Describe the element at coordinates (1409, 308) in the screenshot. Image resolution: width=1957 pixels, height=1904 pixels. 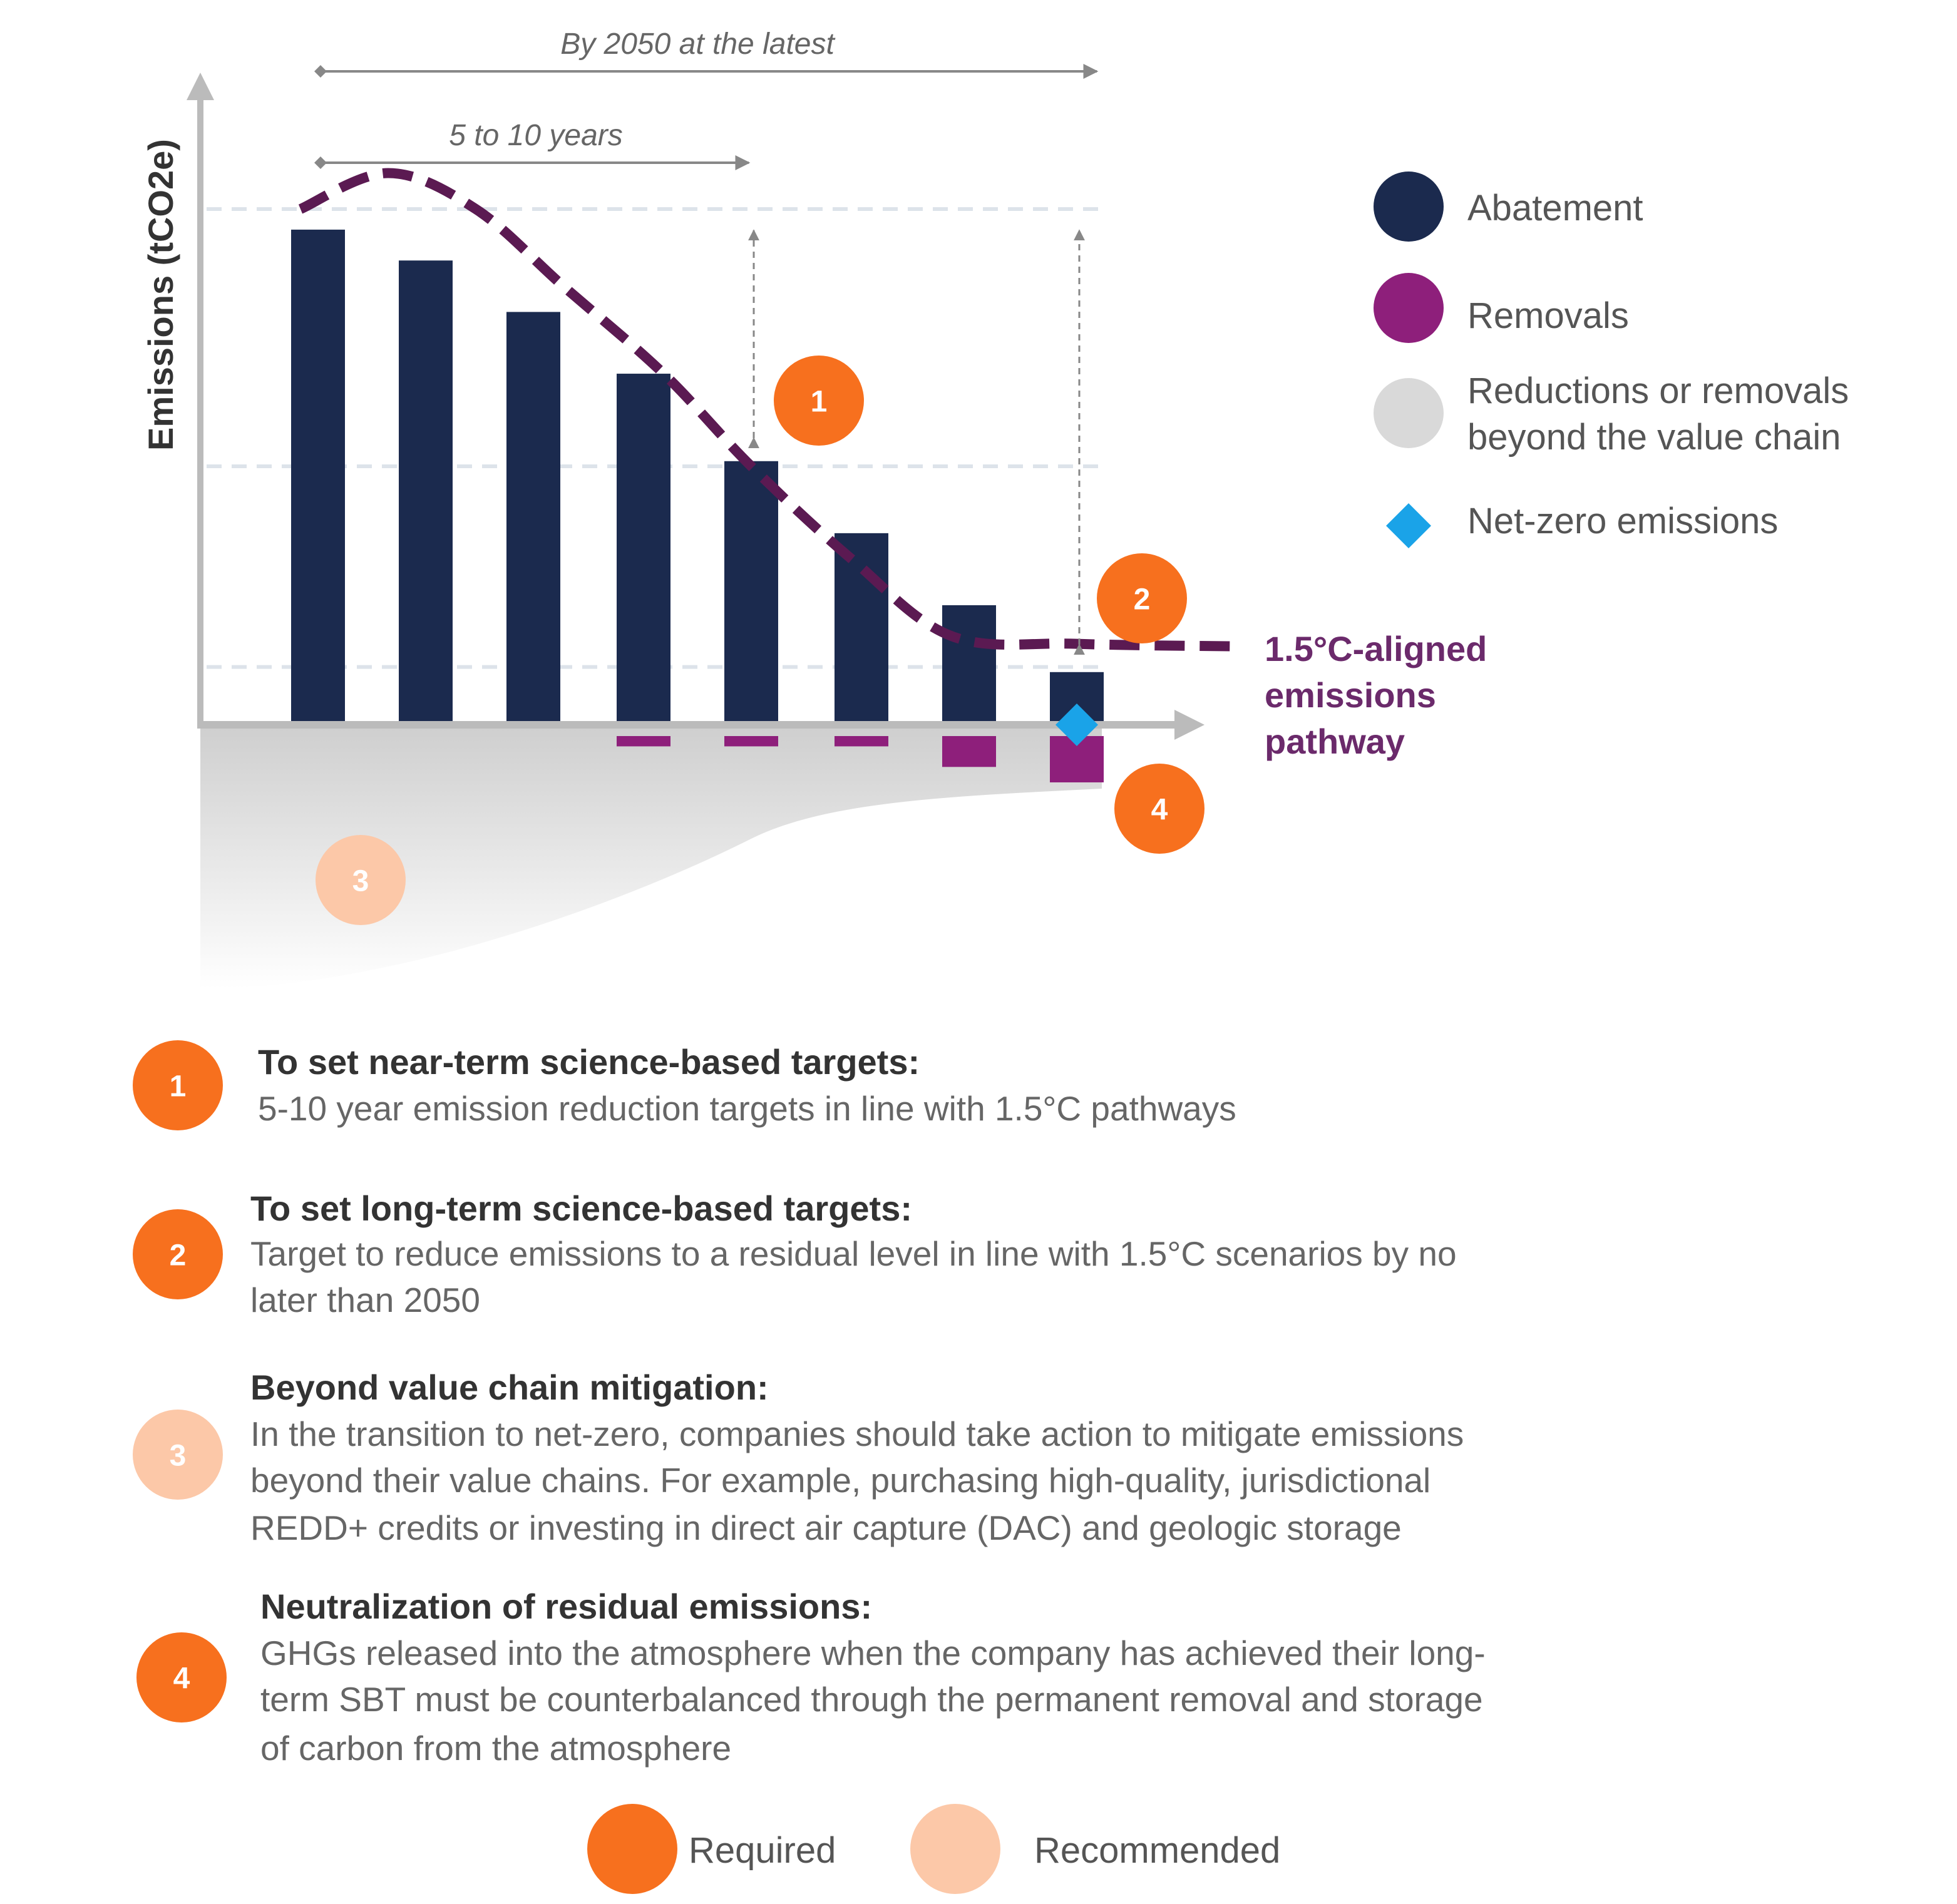
I see `legend-removals-swatch` at that location.